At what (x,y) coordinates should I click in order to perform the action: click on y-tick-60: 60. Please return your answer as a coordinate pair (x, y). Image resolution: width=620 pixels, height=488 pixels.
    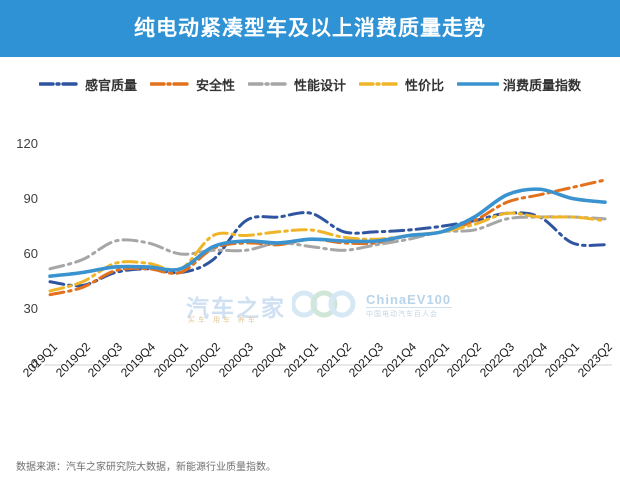
    Looking at the image, I should click on (30, 253).